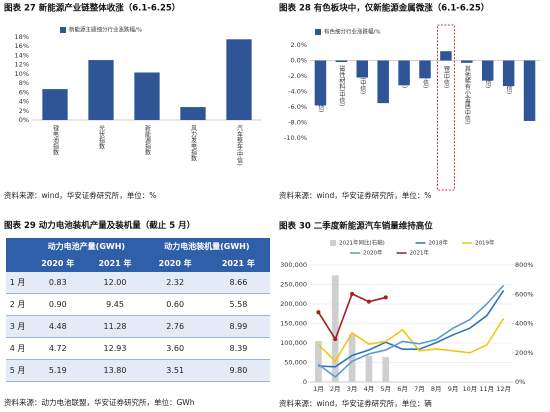 Image resolution: width=550 pixels, height=412 pixels. What do you see at coordinates (18, 370) in the screenshot?
I see `table-cell: 5 月` at bounding box center [18, 370].